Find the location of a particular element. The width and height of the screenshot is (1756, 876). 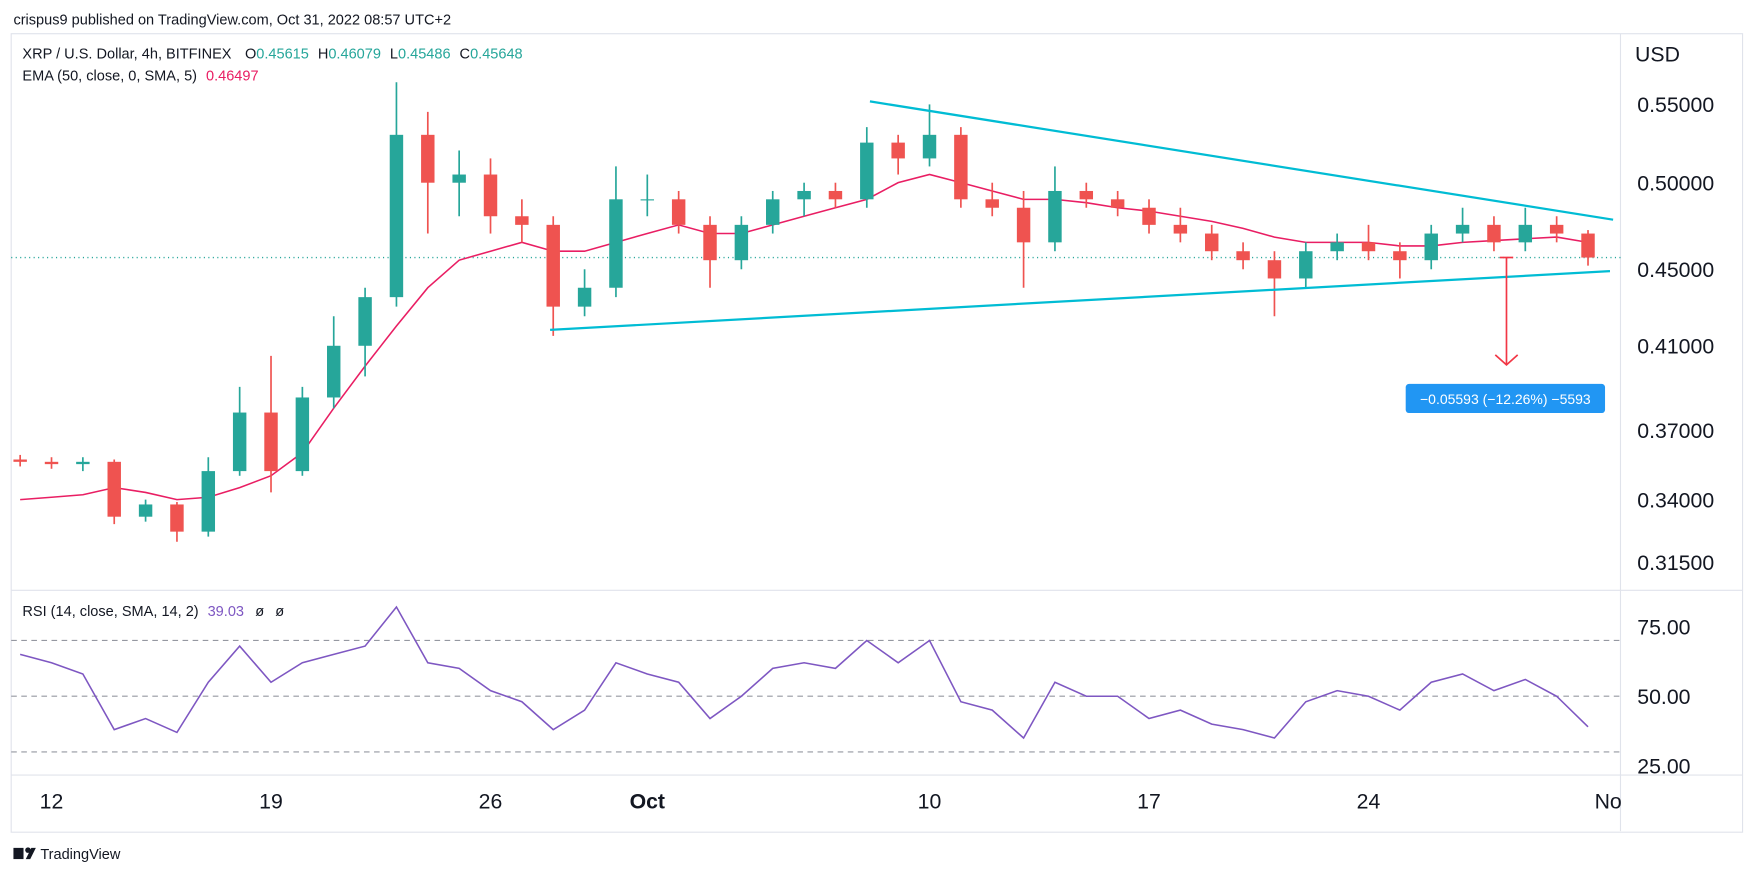

legend-name: EMA (50, close, 0, SMA, 5) is located at coordinates (109, 77).